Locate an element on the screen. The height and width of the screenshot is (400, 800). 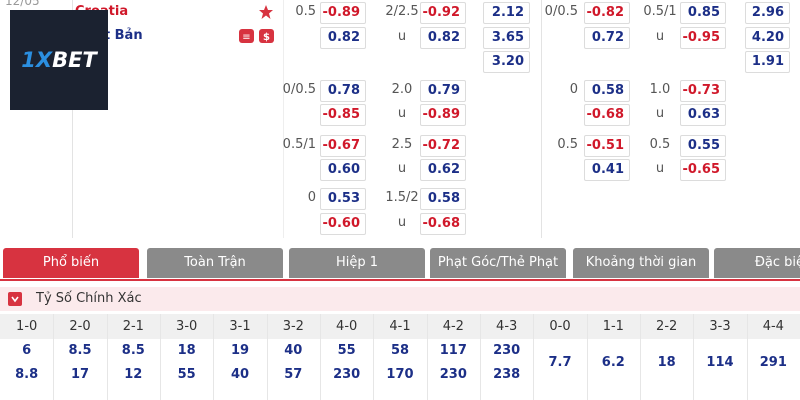
odds-value: 0.41 is located at coordinates (607, 170).